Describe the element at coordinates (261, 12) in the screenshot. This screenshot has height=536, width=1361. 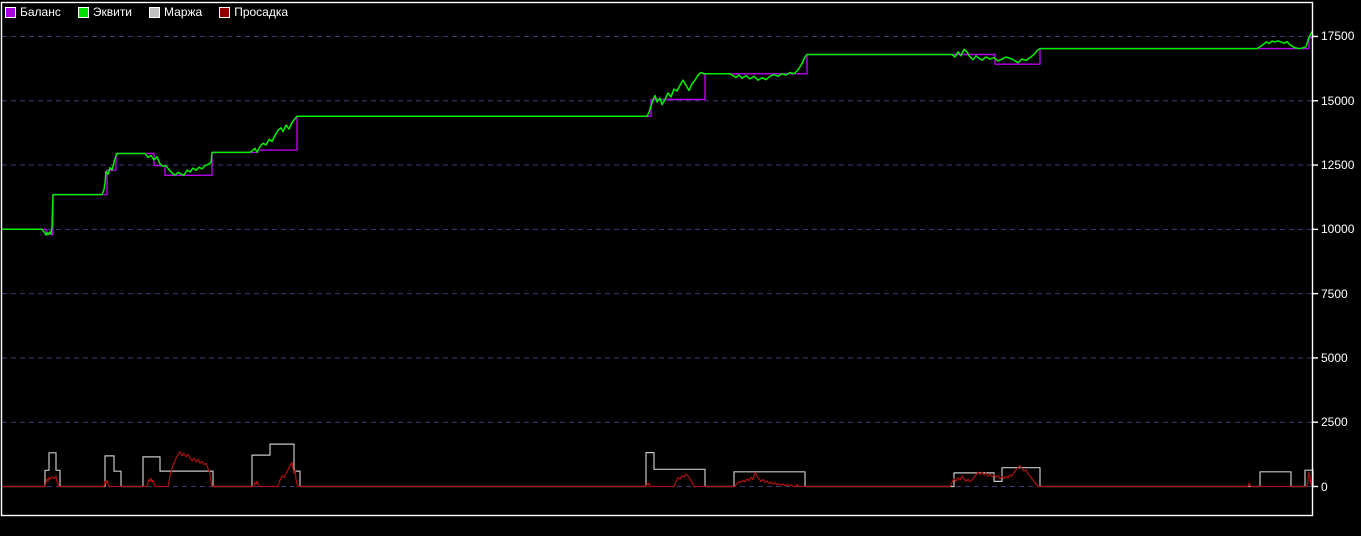
I see `legend-label-drawdown: Просадка` at that location.